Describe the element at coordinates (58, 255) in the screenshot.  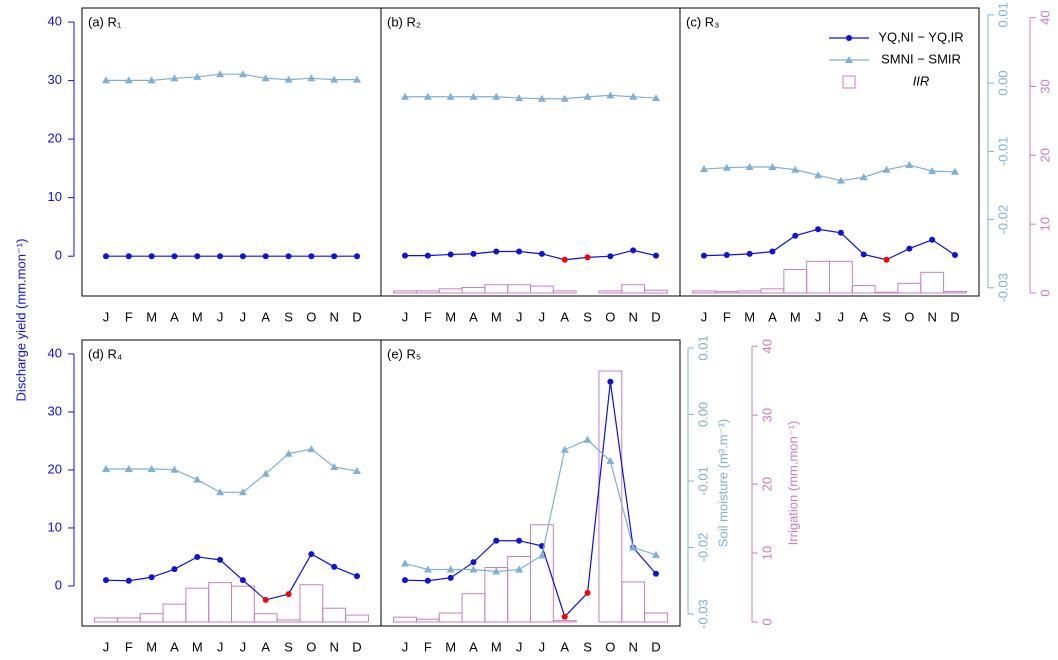
I see `y-tick-label: 0` at that location.